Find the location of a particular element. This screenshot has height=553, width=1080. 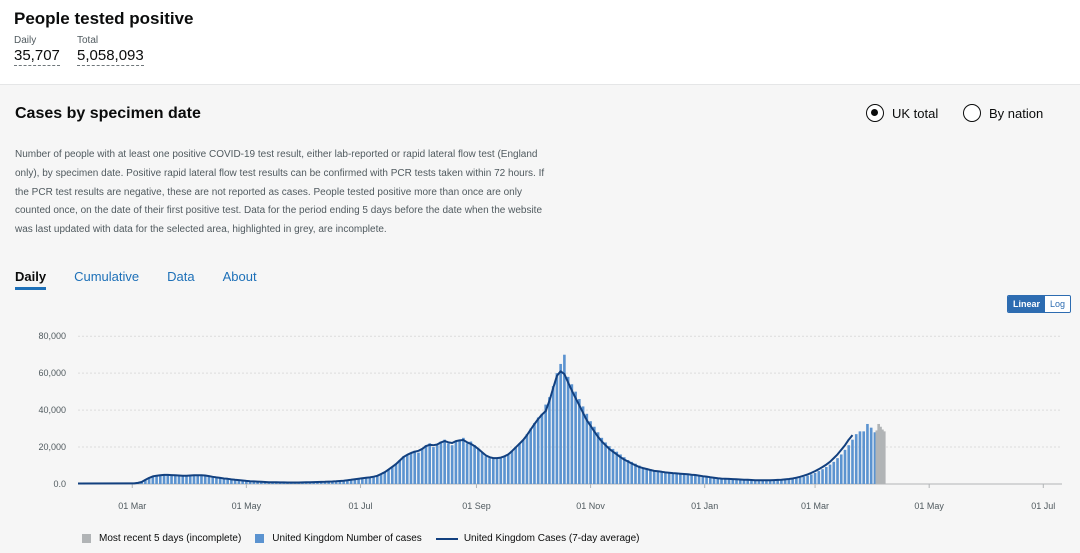

radio-by-nation: By nation is located at coordinates (1003, 113).